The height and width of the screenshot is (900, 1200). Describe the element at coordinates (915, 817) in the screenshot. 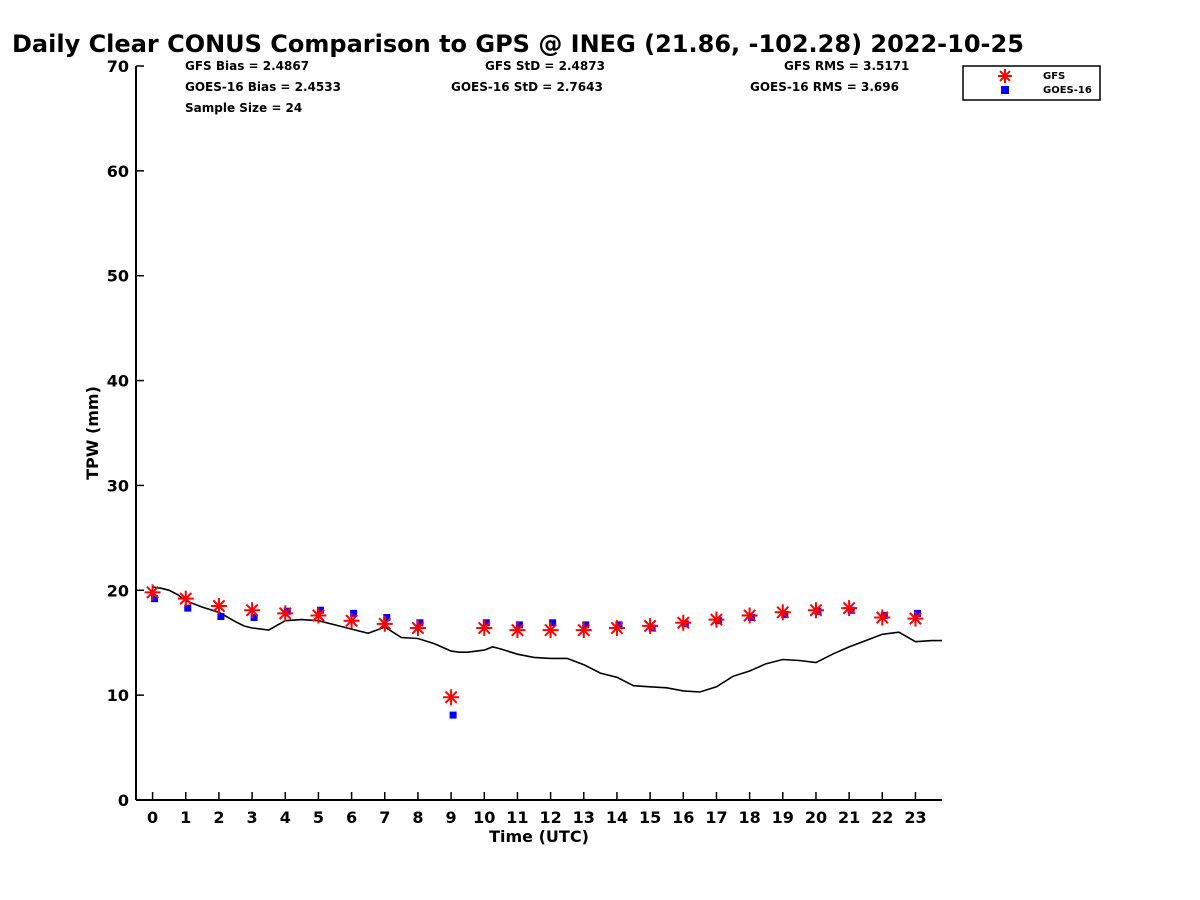

I see `x-tick-label: 23` at that location.